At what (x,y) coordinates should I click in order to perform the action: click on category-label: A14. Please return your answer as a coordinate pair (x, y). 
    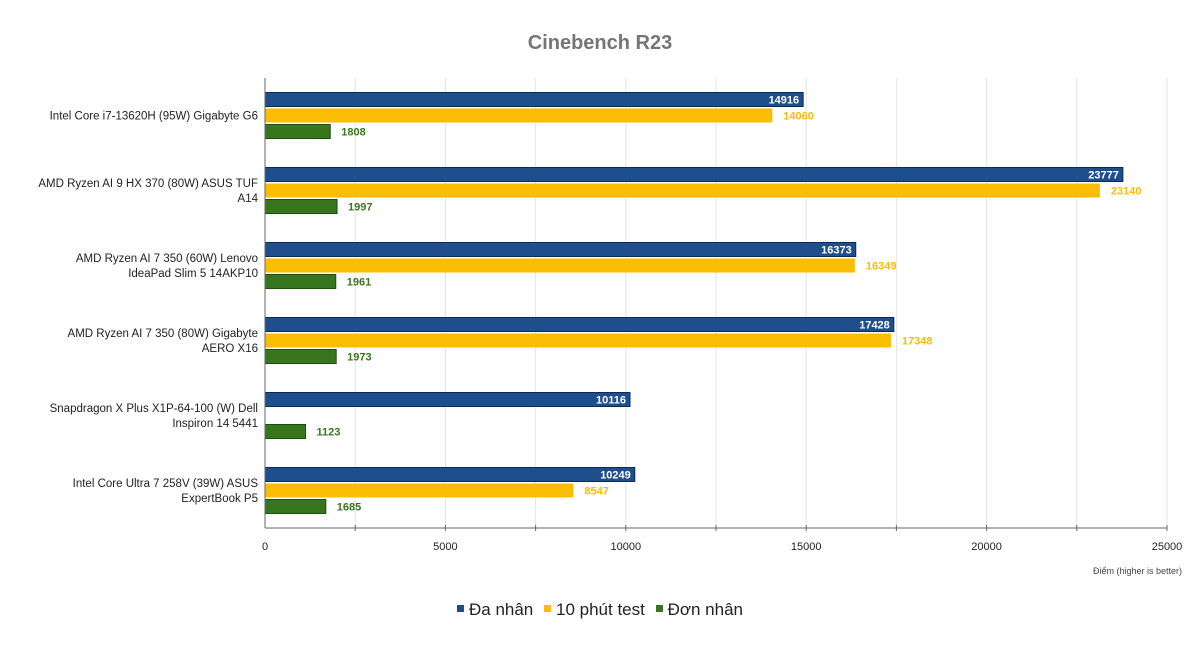
    Looking at the image, I should click on (248, 199).